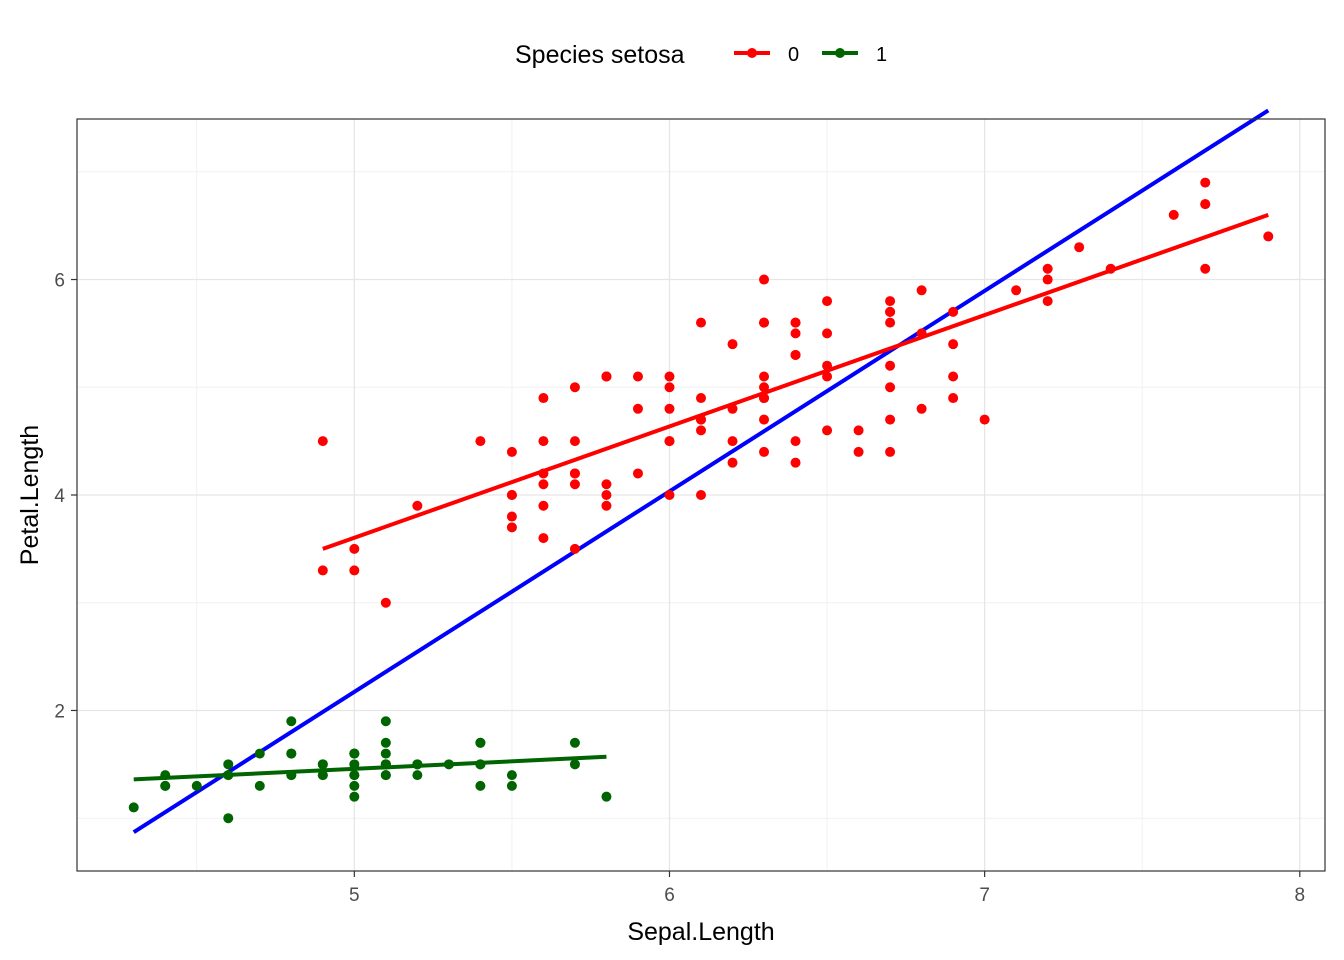  What do you see at coordinates (669, 895) in the screenshot?
I see `x-tick-label: 6` at bounding box center [669, 895].